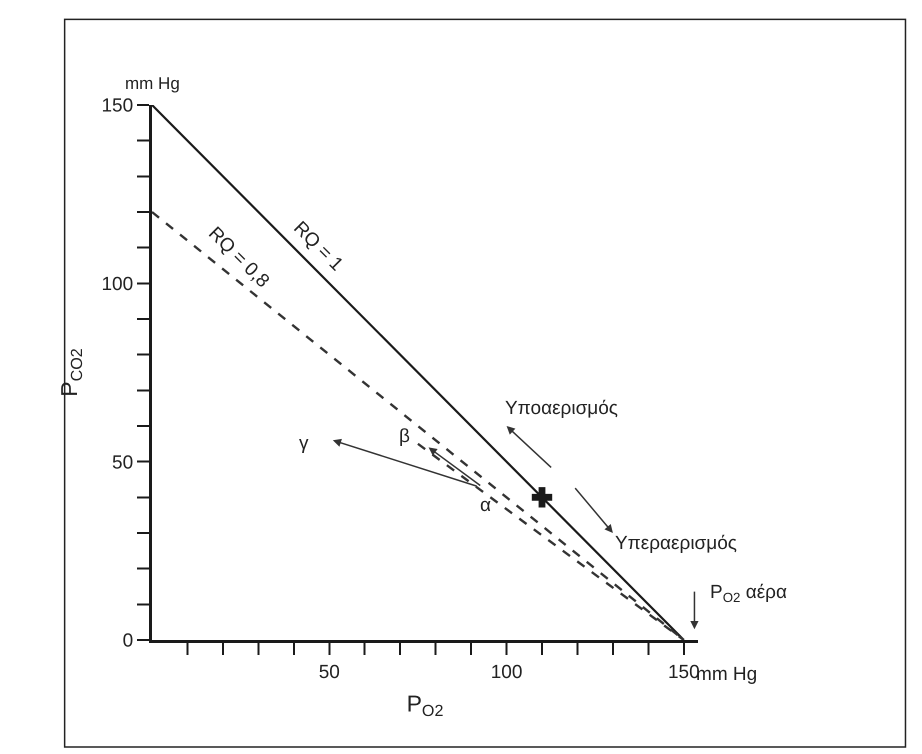 This screenshot has width=922, height=754. I want to click on text: RQ = 0,8, so click(239, 257).